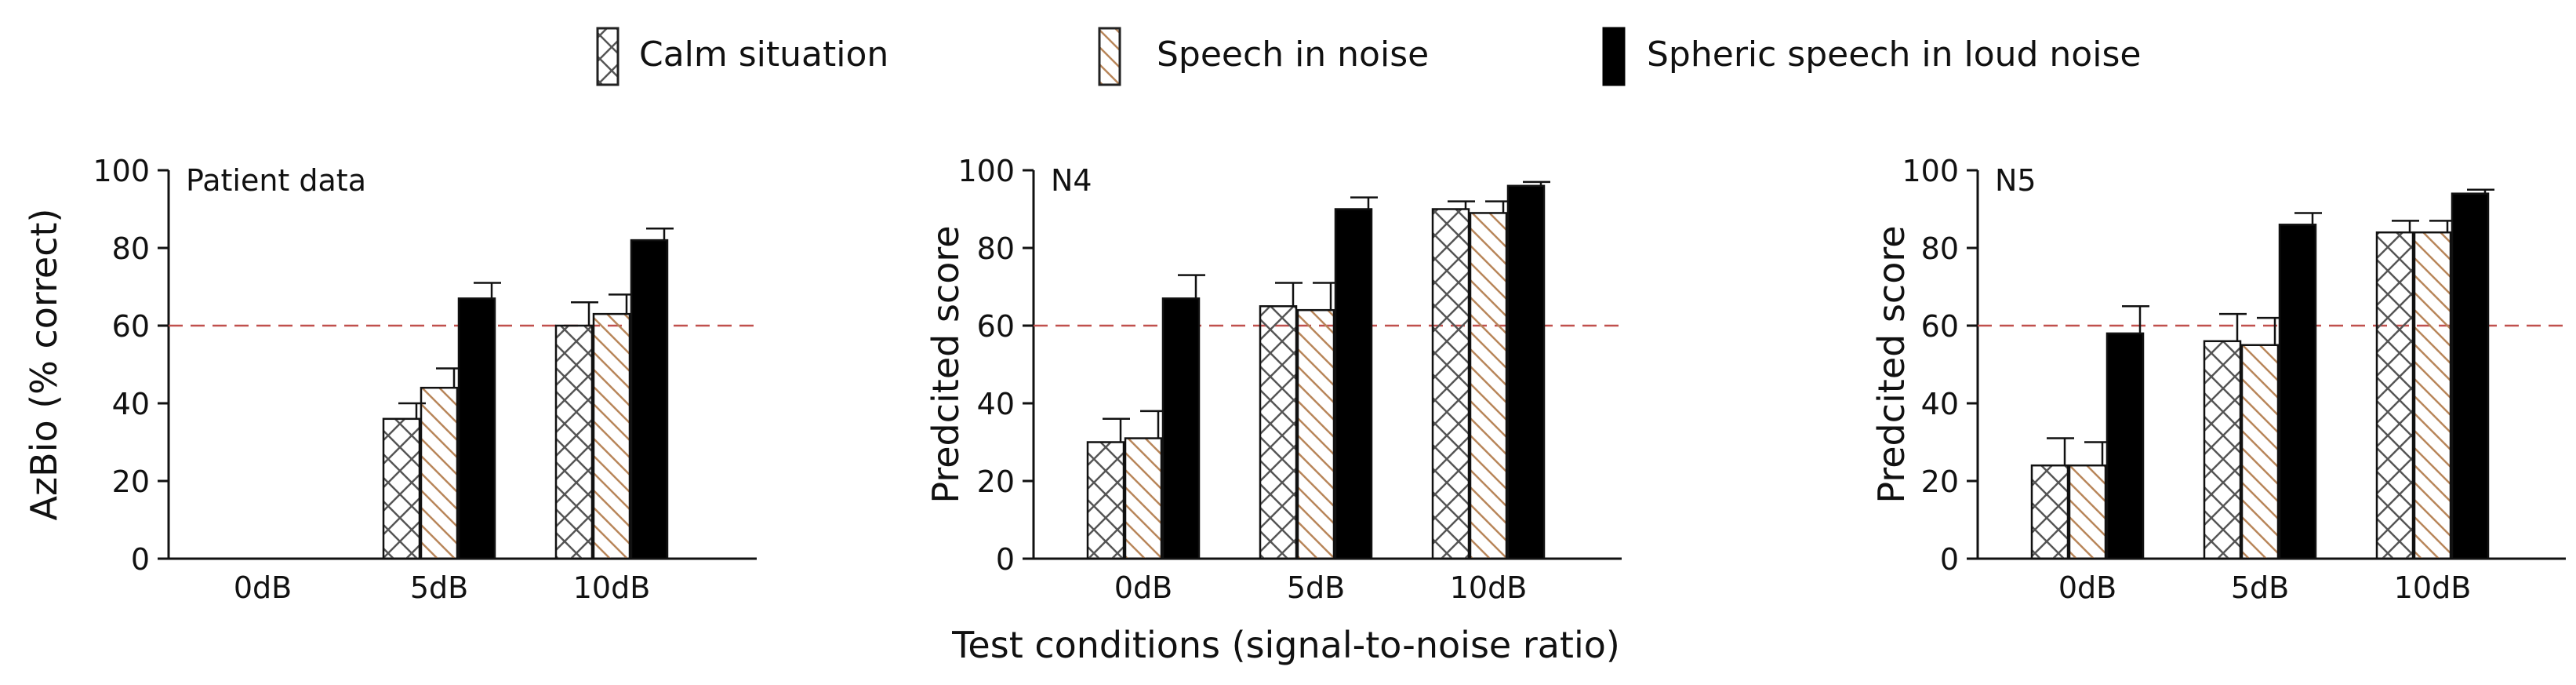 This screenshot has width=2576, height=685. Describe the element at coordinates (1071, 180) in the screenshot. I see `panel-label: N4` at that location.